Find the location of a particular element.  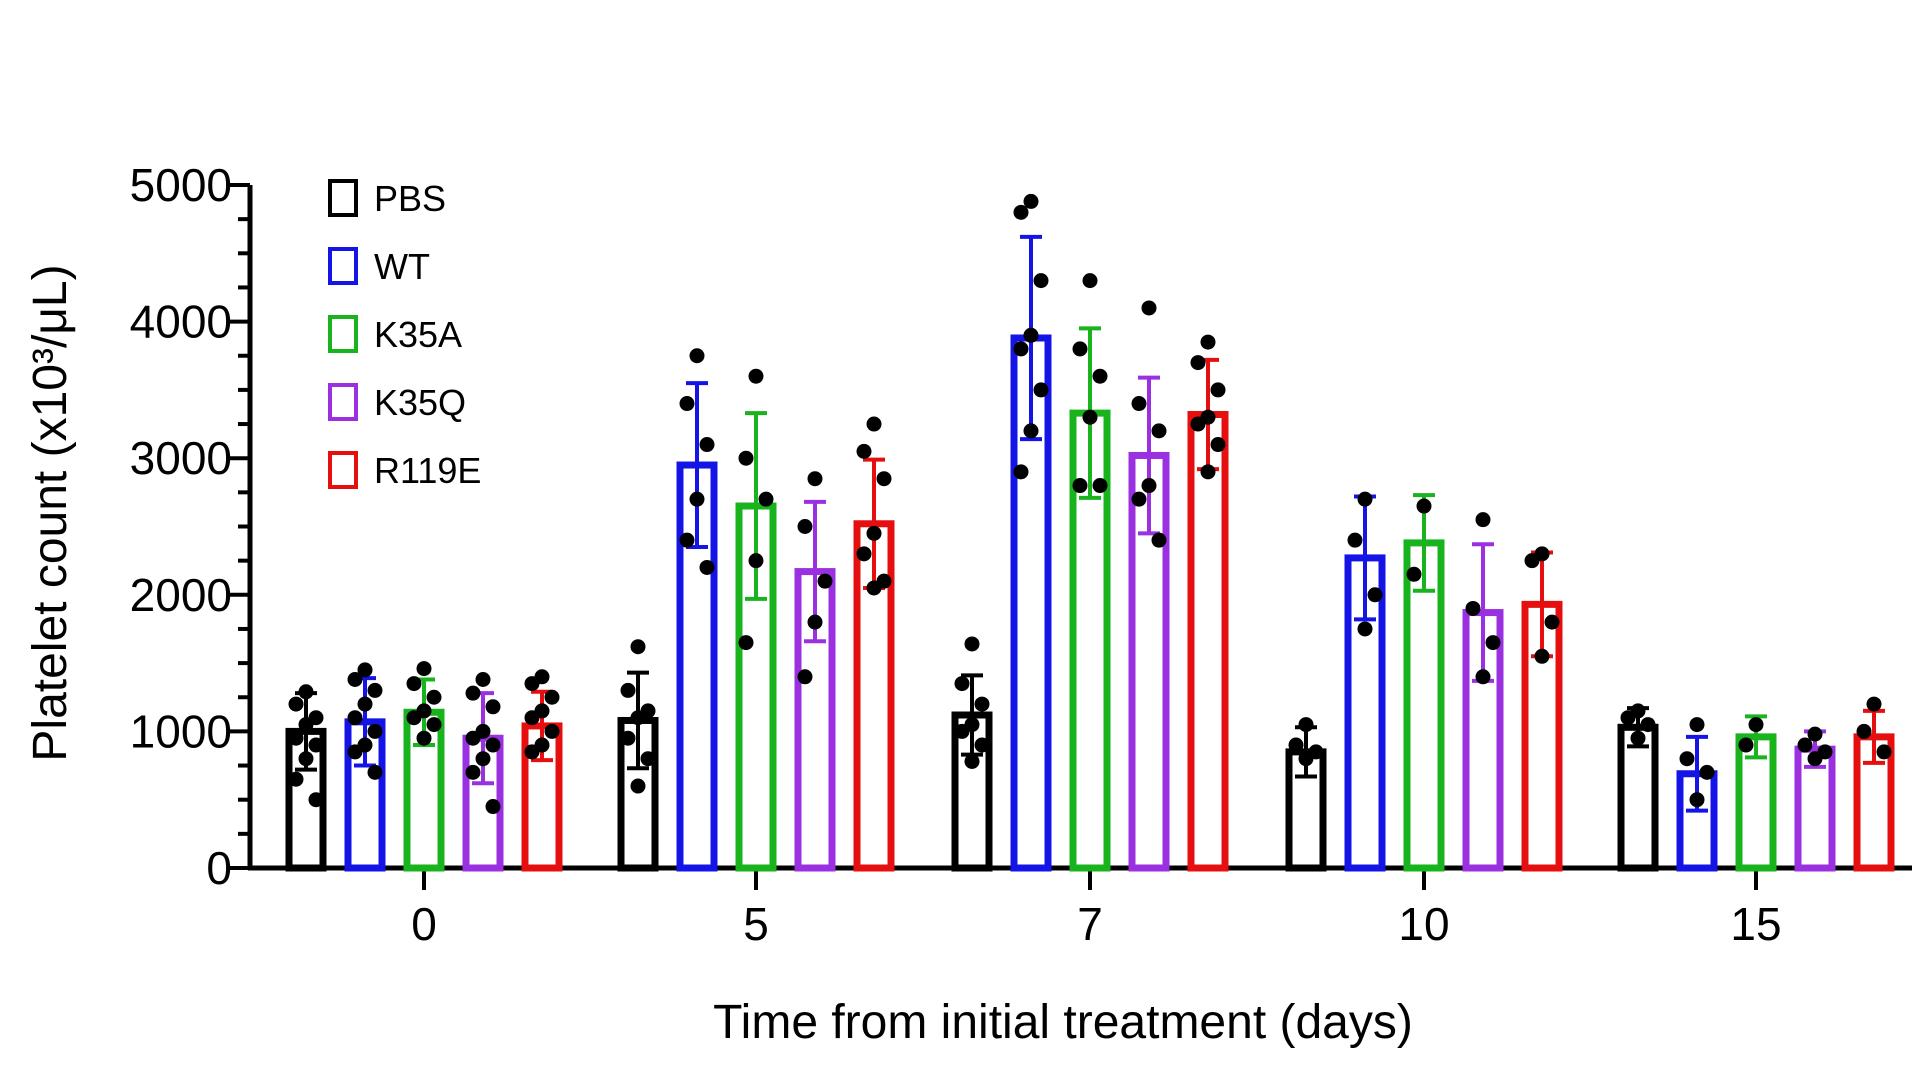

legend-label: K35A is located at coordinates (418, 334).